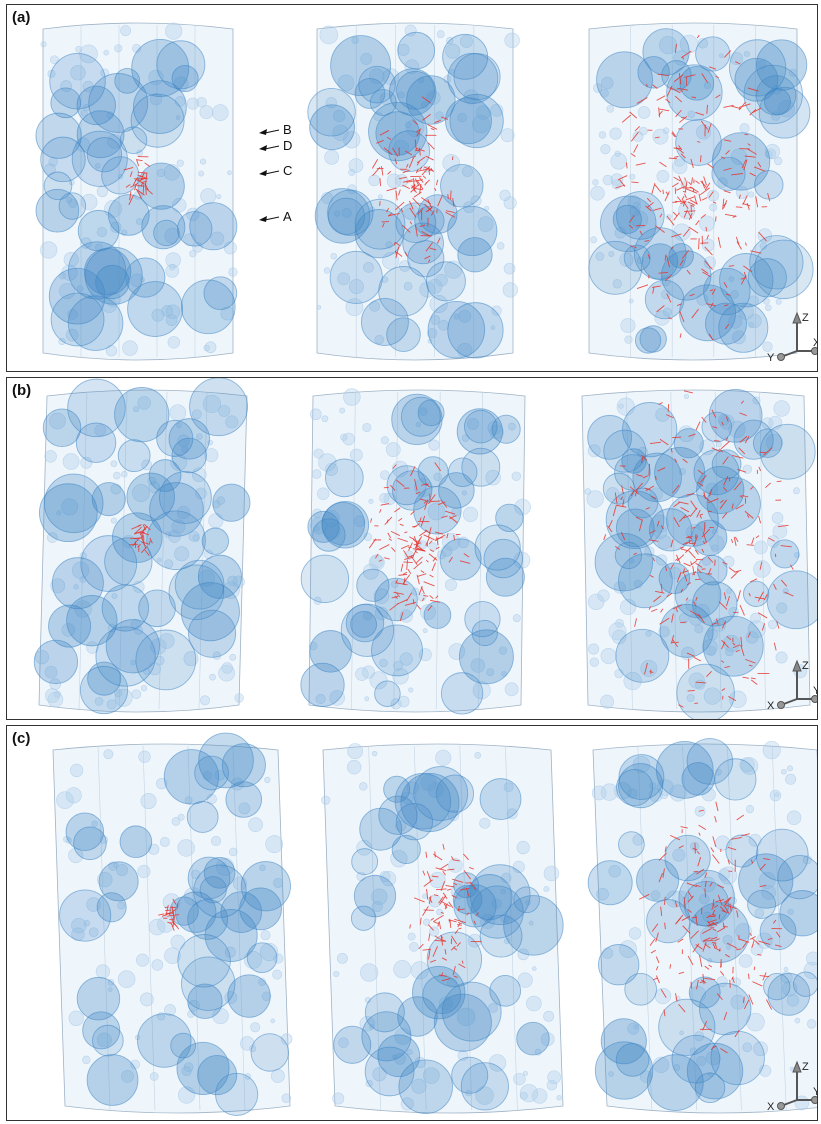 Image resolution: width=821 pixels, height=1124 pixels. Describe the element at coordinates (287, 129) in the screenshot. I see `annotation-b: B` at that location.